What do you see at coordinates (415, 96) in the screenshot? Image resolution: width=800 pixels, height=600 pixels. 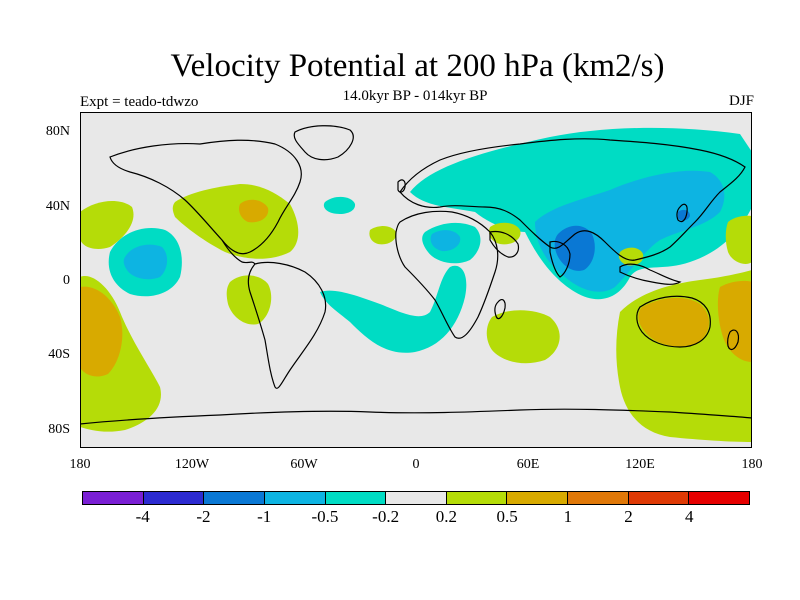 I see `period-subtitle: 14.0kyr BP - 014kyr BP` at bounding box center [415, 96].